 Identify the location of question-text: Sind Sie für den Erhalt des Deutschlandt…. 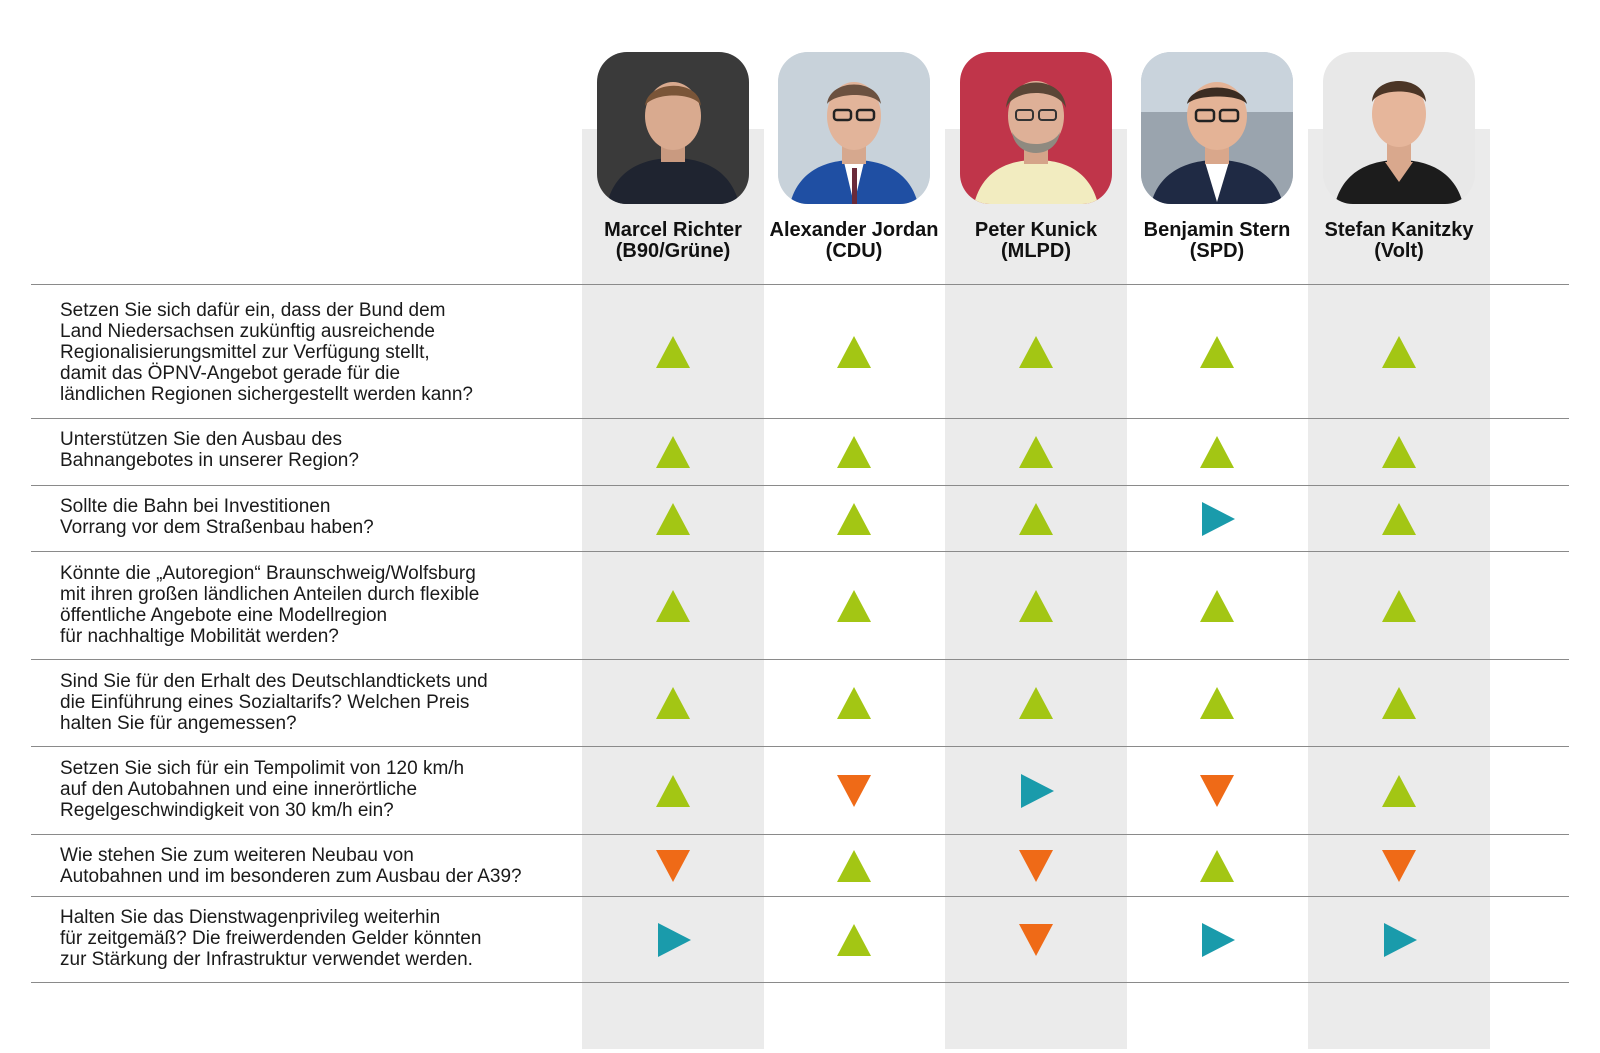
(320, 702).